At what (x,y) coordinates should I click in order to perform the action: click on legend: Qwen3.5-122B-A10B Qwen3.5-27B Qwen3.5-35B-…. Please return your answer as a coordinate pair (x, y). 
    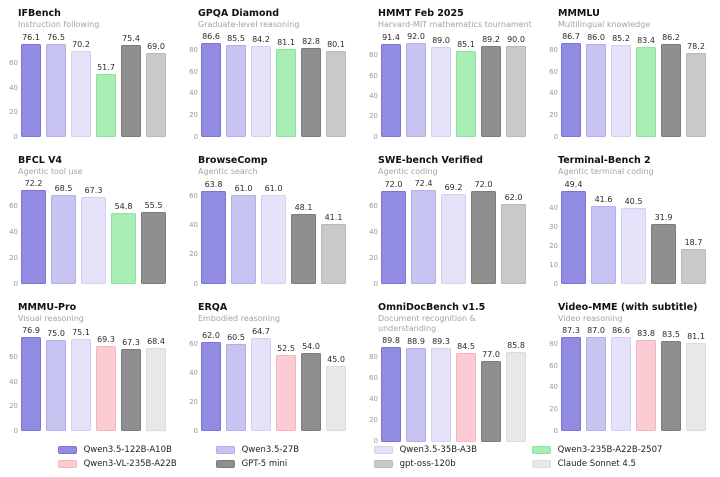
    Looking at the image, I should click on (360, 459).